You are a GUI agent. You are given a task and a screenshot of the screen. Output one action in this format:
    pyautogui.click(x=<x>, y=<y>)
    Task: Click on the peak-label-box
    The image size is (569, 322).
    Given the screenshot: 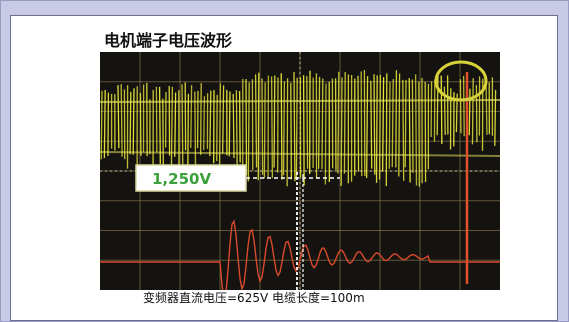 What is the action you would take?
    pyautogui.click(x=191, y=178)
    